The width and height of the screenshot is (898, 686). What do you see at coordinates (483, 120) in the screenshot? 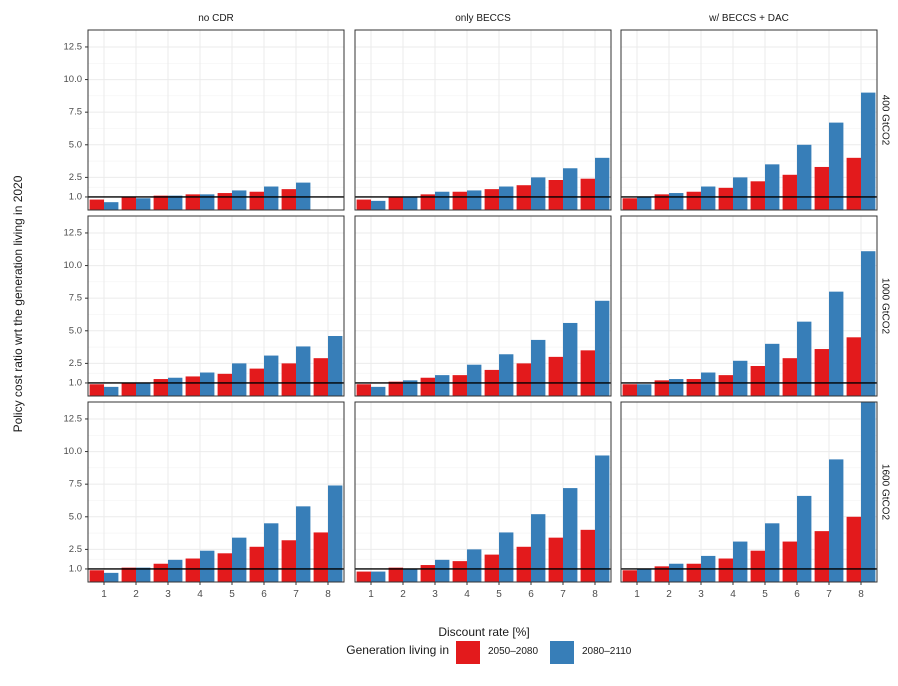
I see `panel-only-beccs-400-gtco2` at bounding box center [483, 120].